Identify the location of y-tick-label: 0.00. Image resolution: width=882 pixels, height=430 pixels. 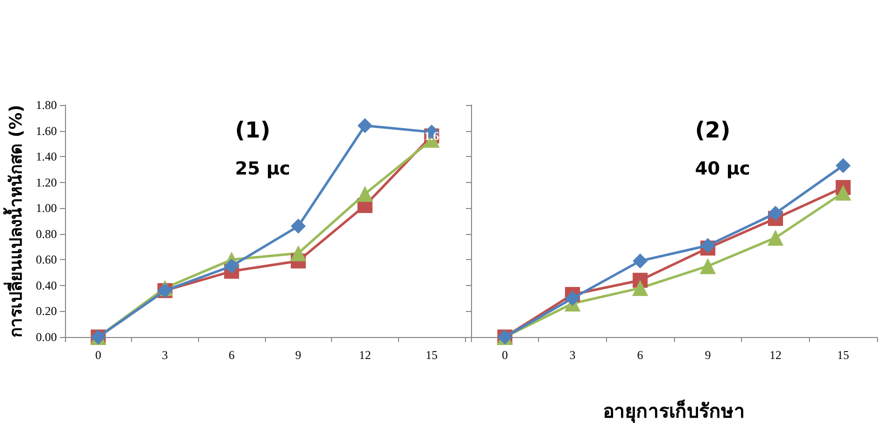
(46, 337).